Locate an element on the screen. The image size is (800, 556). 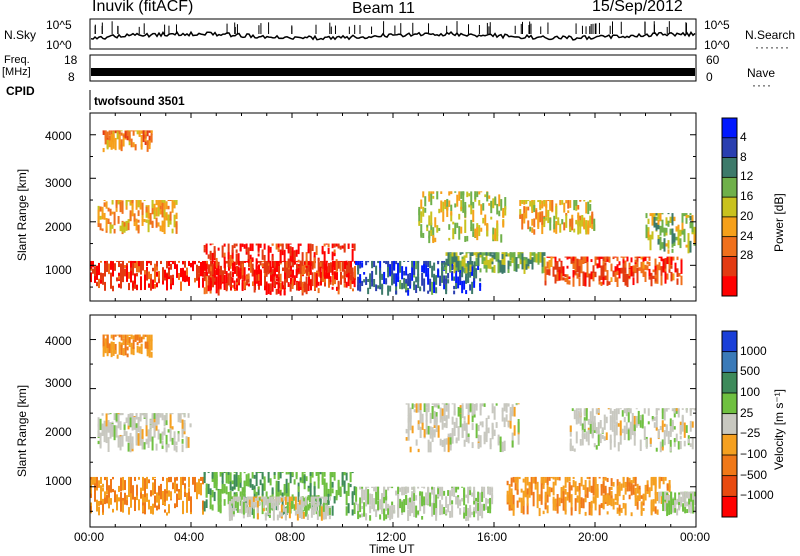
velocity-colorbar-tick-label: 100 is located at coordinates (750, 392).